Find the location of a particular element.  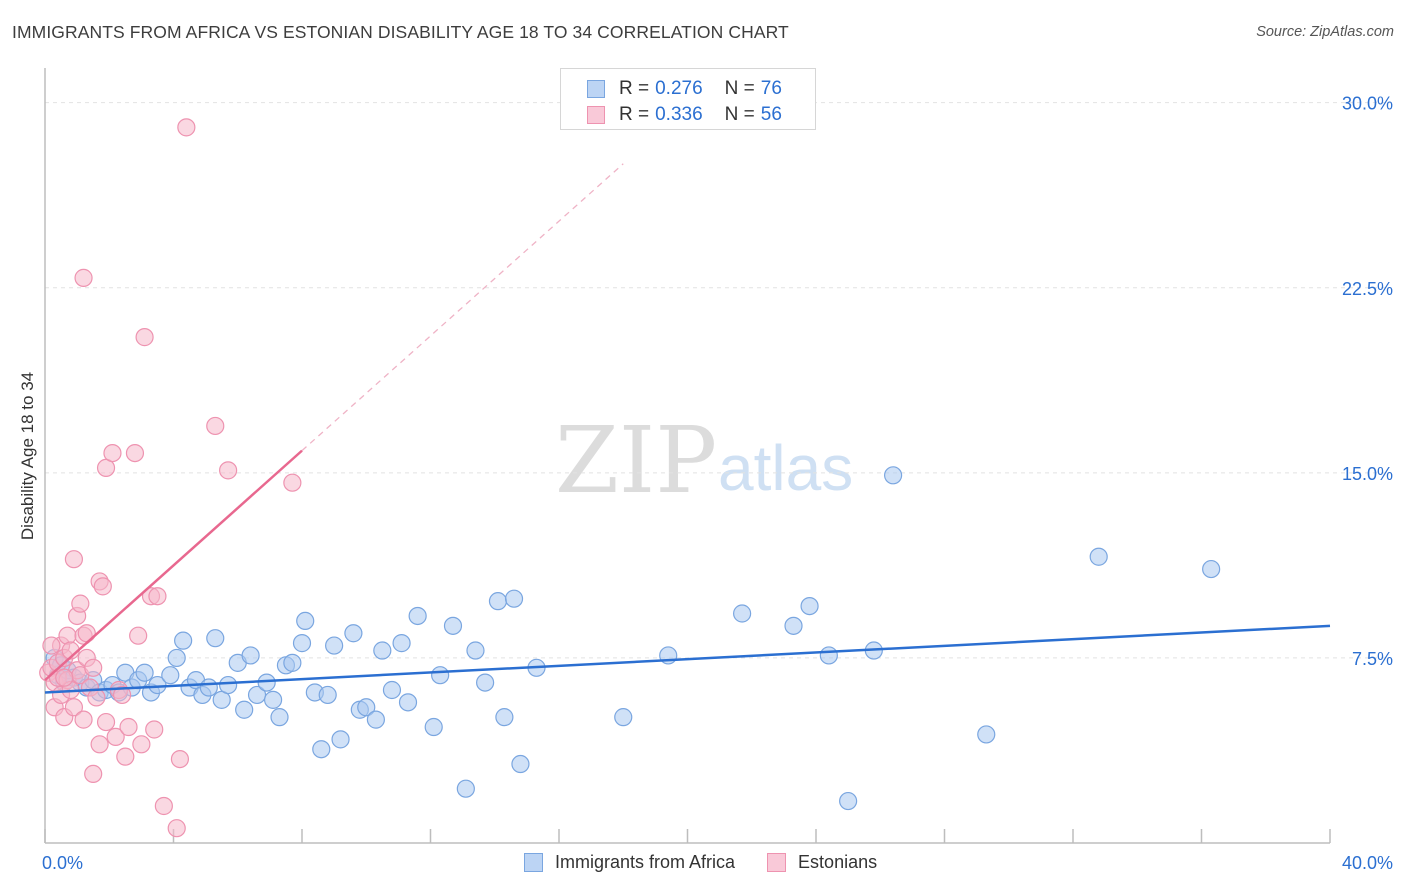

y-tick-label-2: 22.5% is located at coordinates (1367, 289).